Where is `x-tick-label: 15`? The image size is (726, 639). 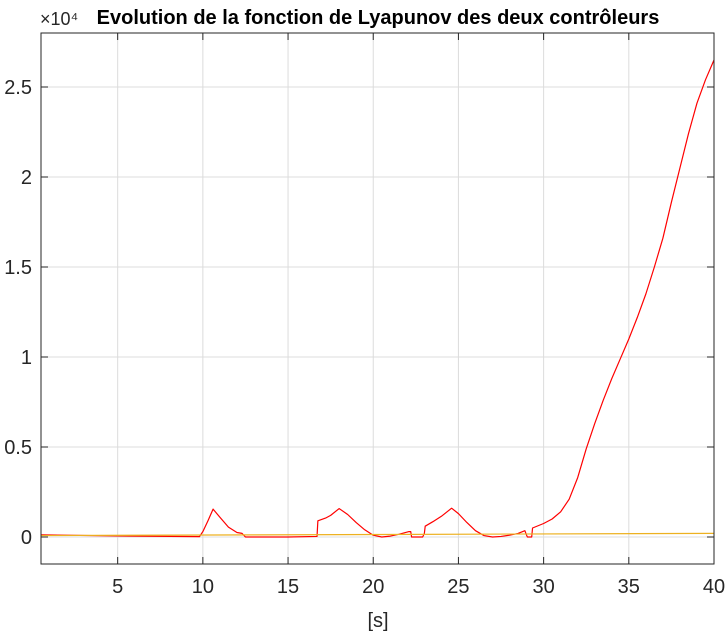 x-tick-label: 15 is located at coordinates (288, 587).